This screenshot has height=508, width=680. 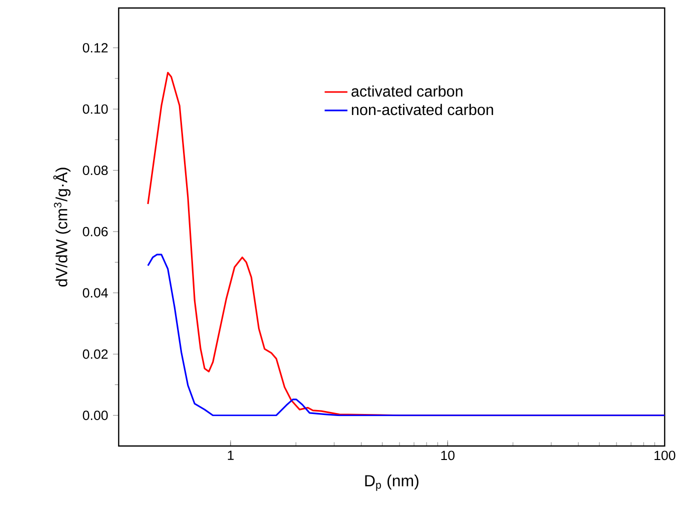 I want to click on x-axis-title: D$_{p}$ (nm), so click(x=391, y=482).